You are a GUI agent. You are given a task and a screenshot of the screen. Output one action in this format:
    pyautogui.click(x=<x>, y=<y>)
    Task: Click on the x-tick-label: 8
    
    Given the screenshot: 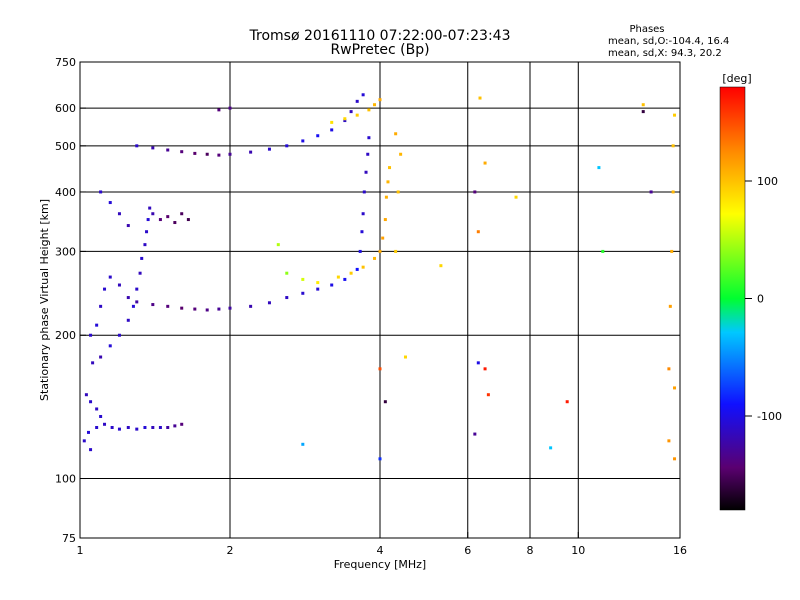 What is the action you would take?
    pyautogui.click(x=530, y=550)
    